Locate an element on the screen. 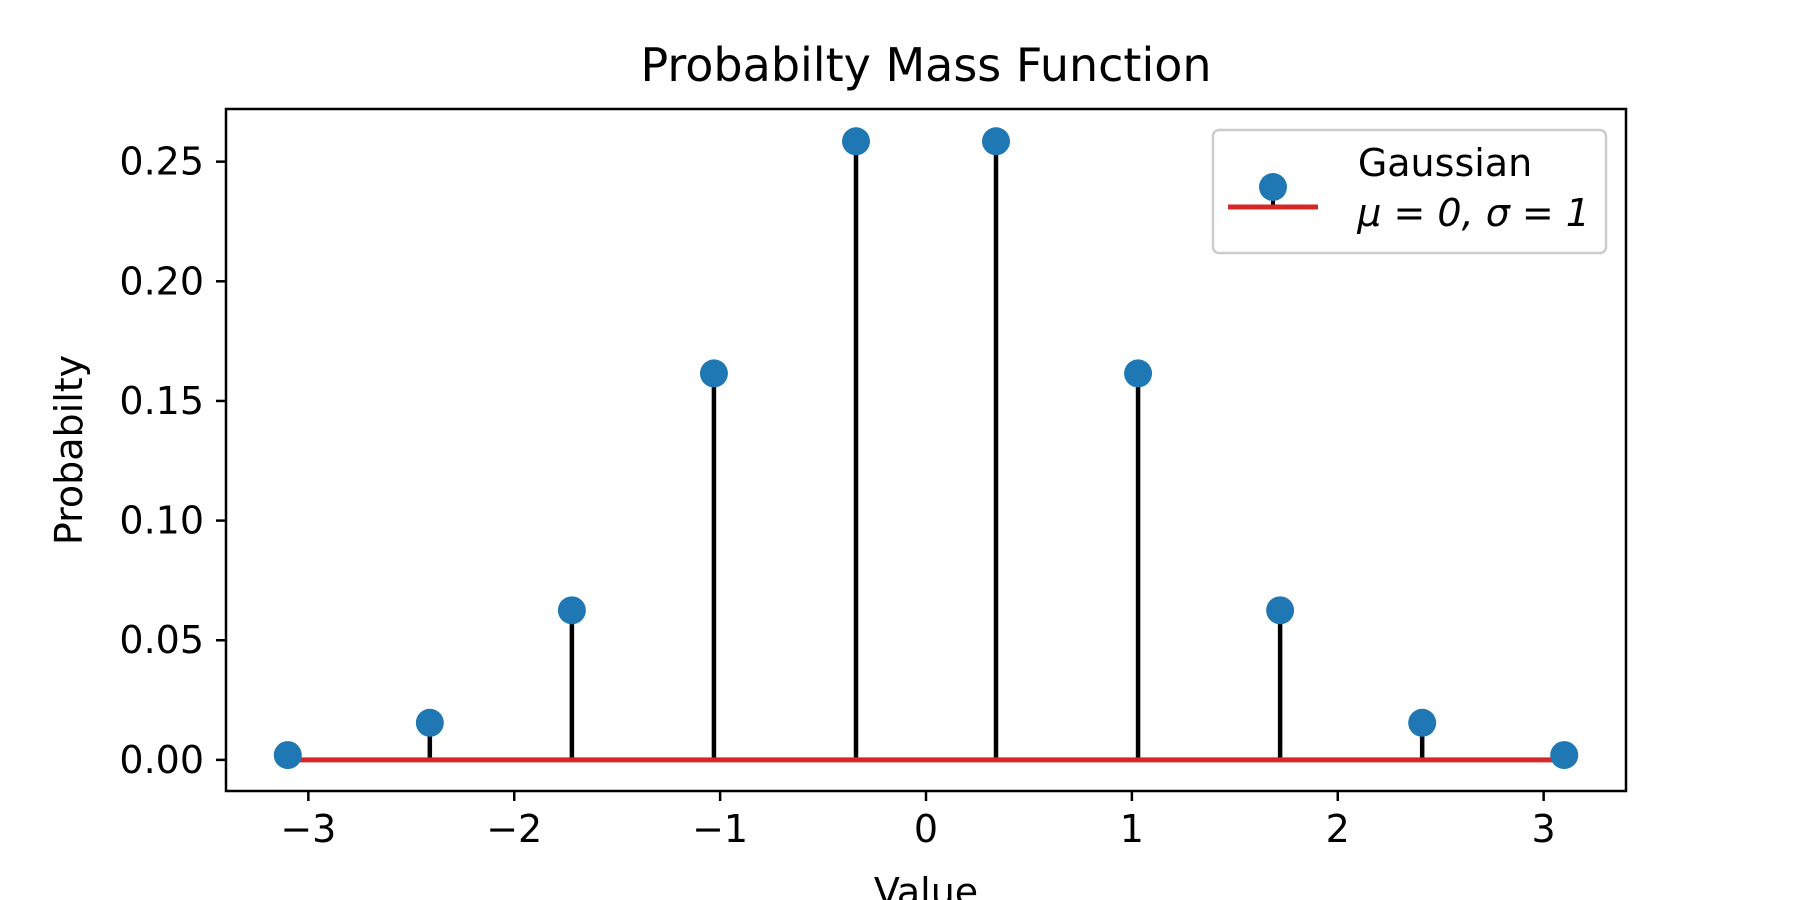  y-axis-ticks: 0.00 0.05 0.10 0.15 0.20 0.25 is located at coordinates (172, 461).